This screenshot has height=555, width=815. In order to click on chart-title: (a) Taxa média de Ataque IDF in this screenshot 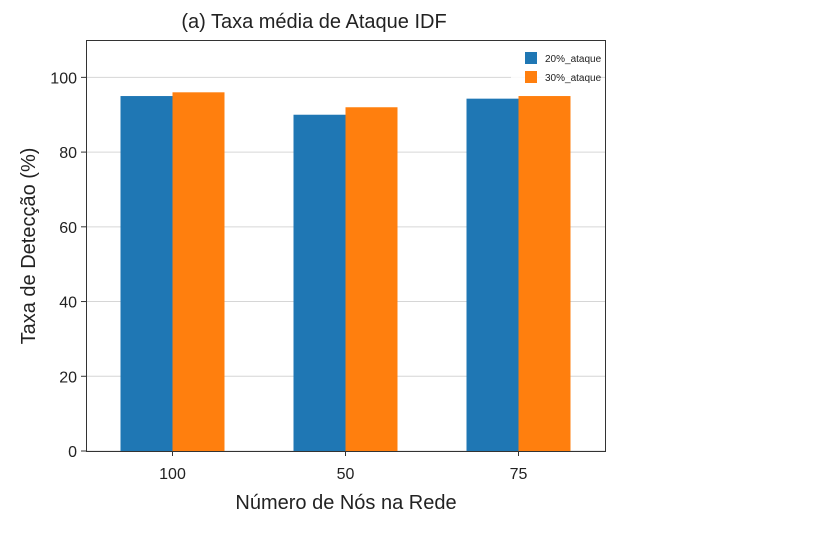, I will do `click(313, 22)`.